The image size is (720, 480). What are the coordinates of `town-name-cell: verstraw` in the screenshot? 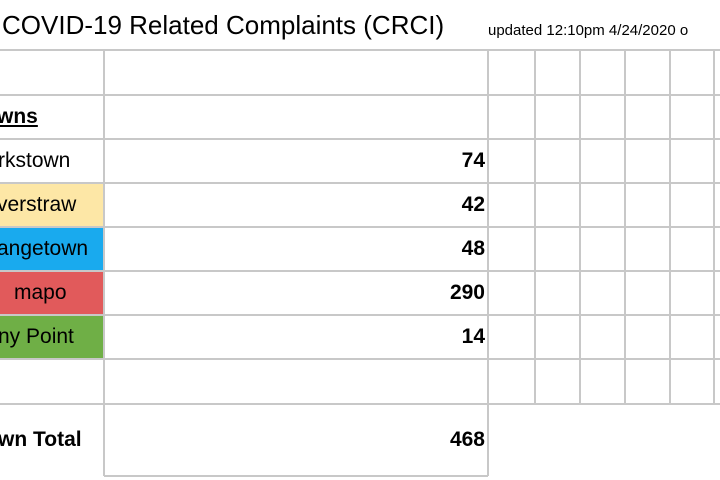 It's located at (52, 205).